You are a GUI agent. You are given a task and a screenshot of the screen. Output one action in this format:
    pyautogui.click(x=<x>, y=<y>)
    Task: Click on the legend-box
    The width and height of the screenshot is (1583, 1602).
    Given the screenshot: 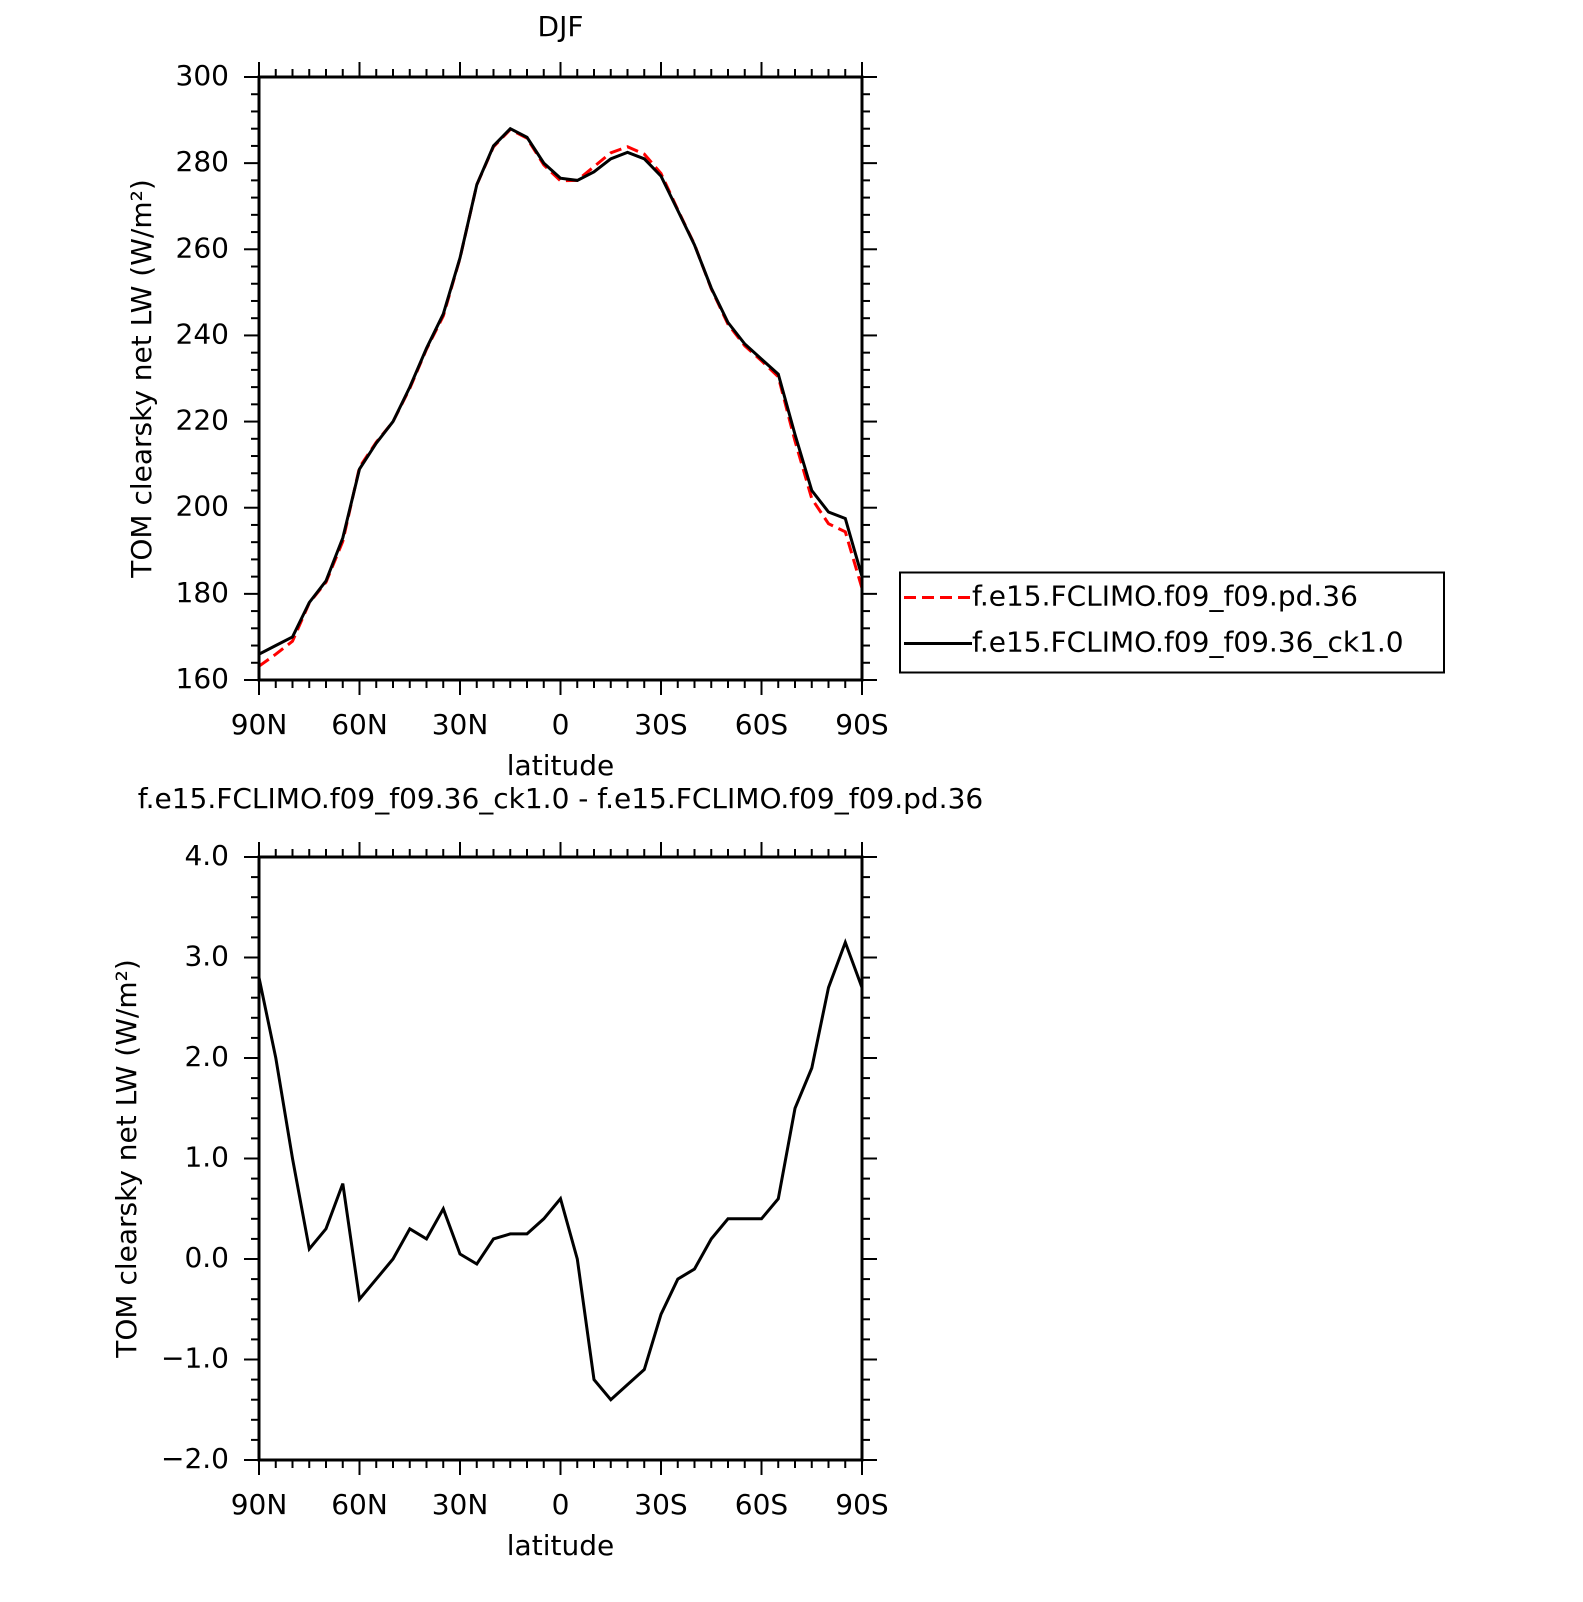 What is the action you would take?
    pyautogui.click(x=1172, y=622)
    